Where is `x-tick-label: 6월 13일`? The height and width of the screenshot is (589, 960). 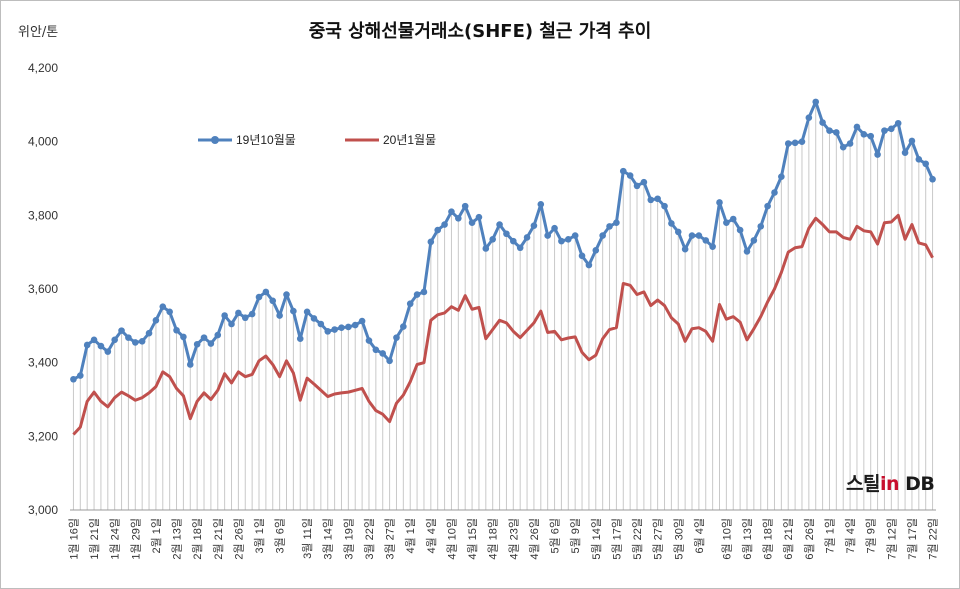
x-tick-label: 6월 13일 is located at coordinates (747, 539).